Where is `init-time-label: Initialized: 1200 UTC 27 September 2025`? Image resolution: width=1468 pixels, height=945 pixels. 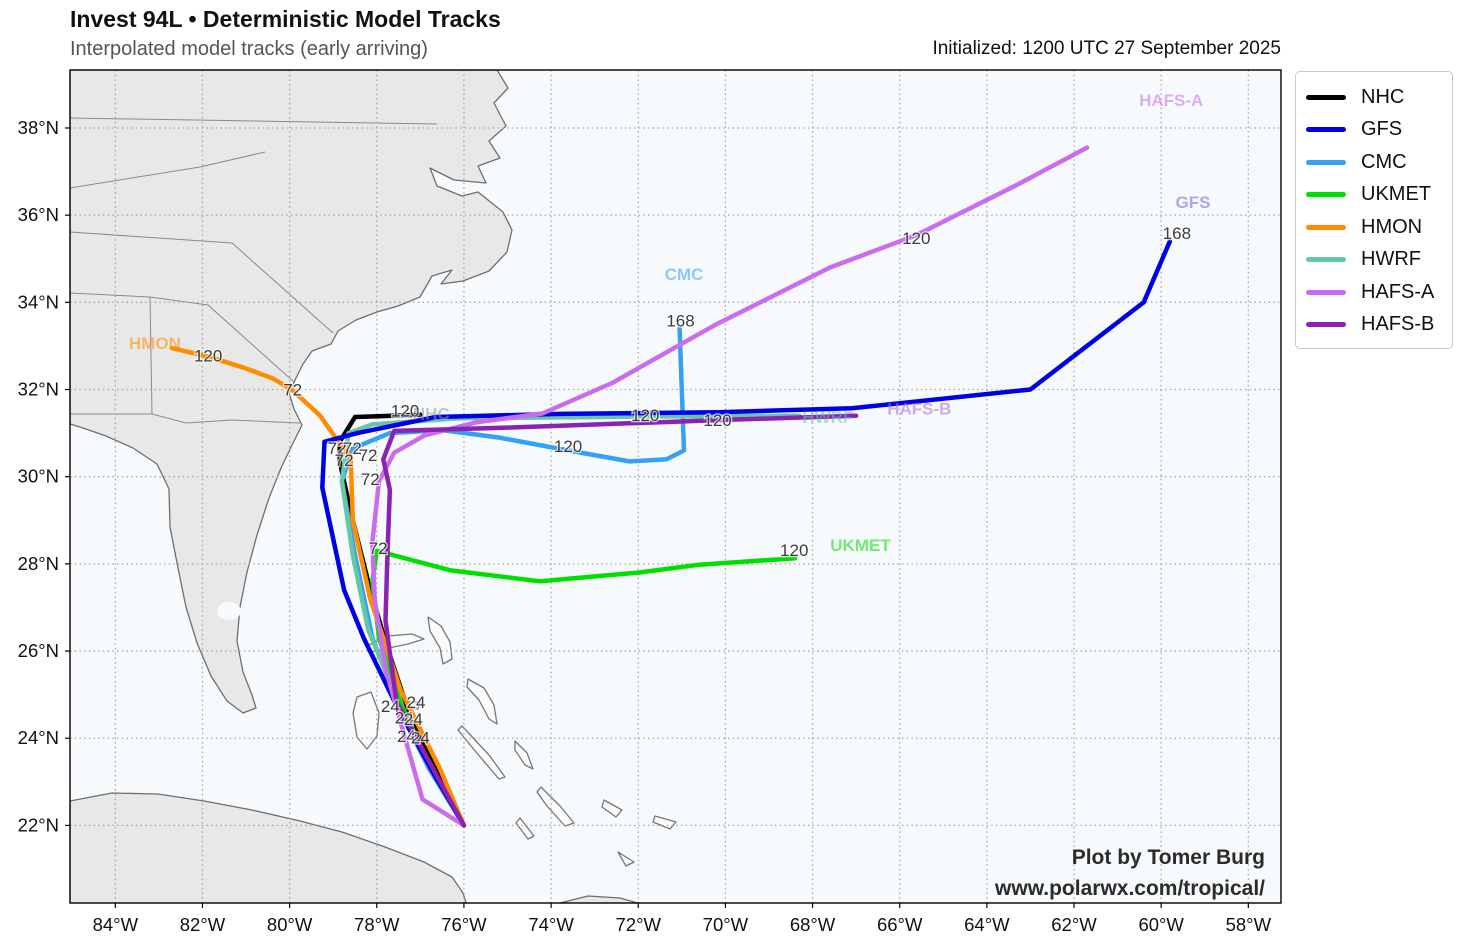
init-time-label: Initialized: 1200 UTC 27 September 2025 is located at coordinates (1106, 48).